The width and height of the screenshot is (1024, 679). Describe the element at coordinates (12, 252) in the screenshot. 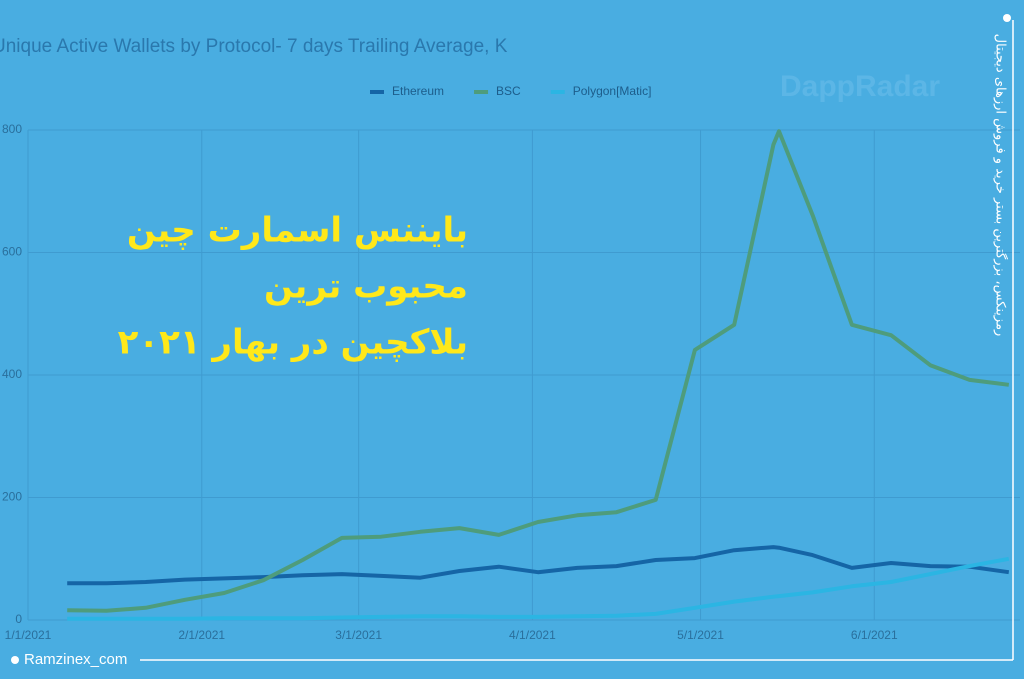

I see `y-tick-label: 600` at that location.